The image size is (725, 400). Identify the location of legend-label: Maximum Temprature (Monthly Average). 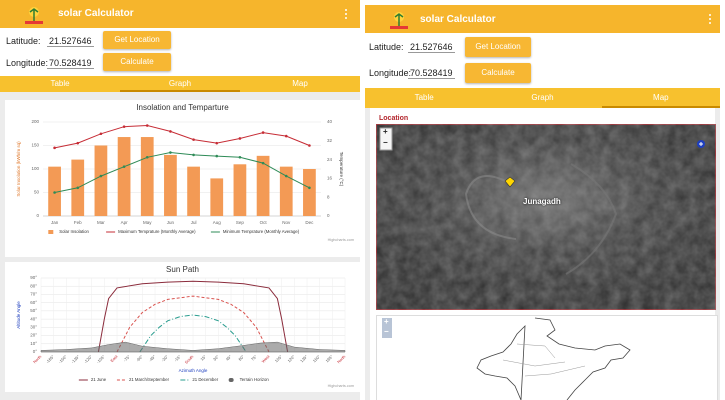
(157, 231).